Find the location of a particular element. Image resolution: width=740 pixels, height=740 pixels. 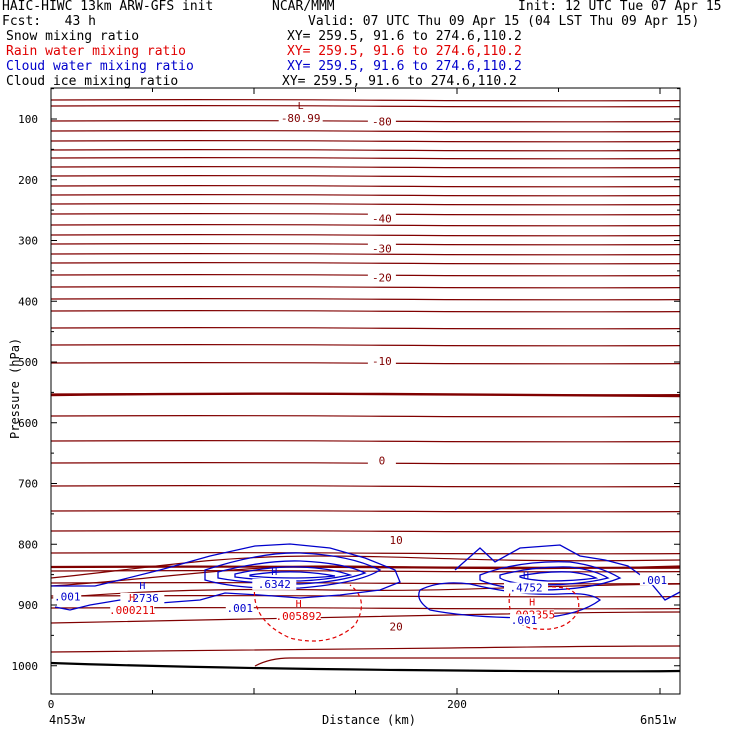

y-tick-label: 500 is located at coordinates (28, 362).